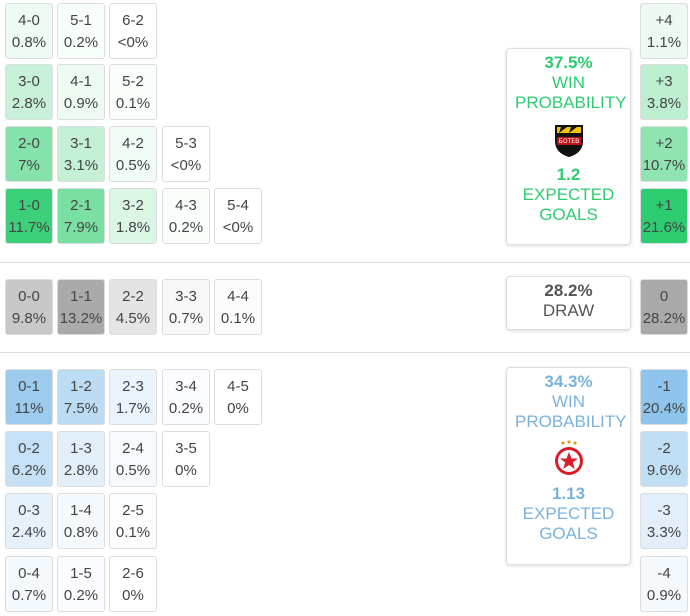 The height and width of the screenshot is (616, 690). I want to click on score: 5-4, so click(238, 205).